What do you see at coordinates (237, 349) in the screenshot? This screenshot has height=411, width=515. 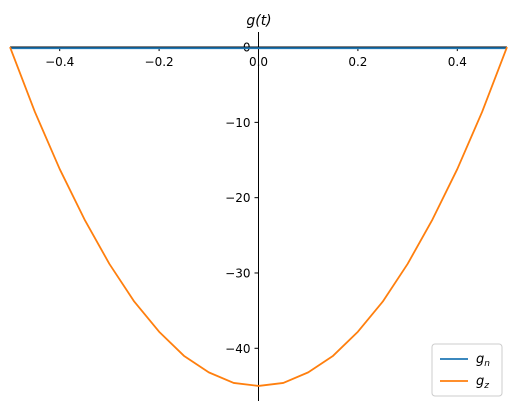 I see `y-tick-label: −40` at bounding box center [237, 349].